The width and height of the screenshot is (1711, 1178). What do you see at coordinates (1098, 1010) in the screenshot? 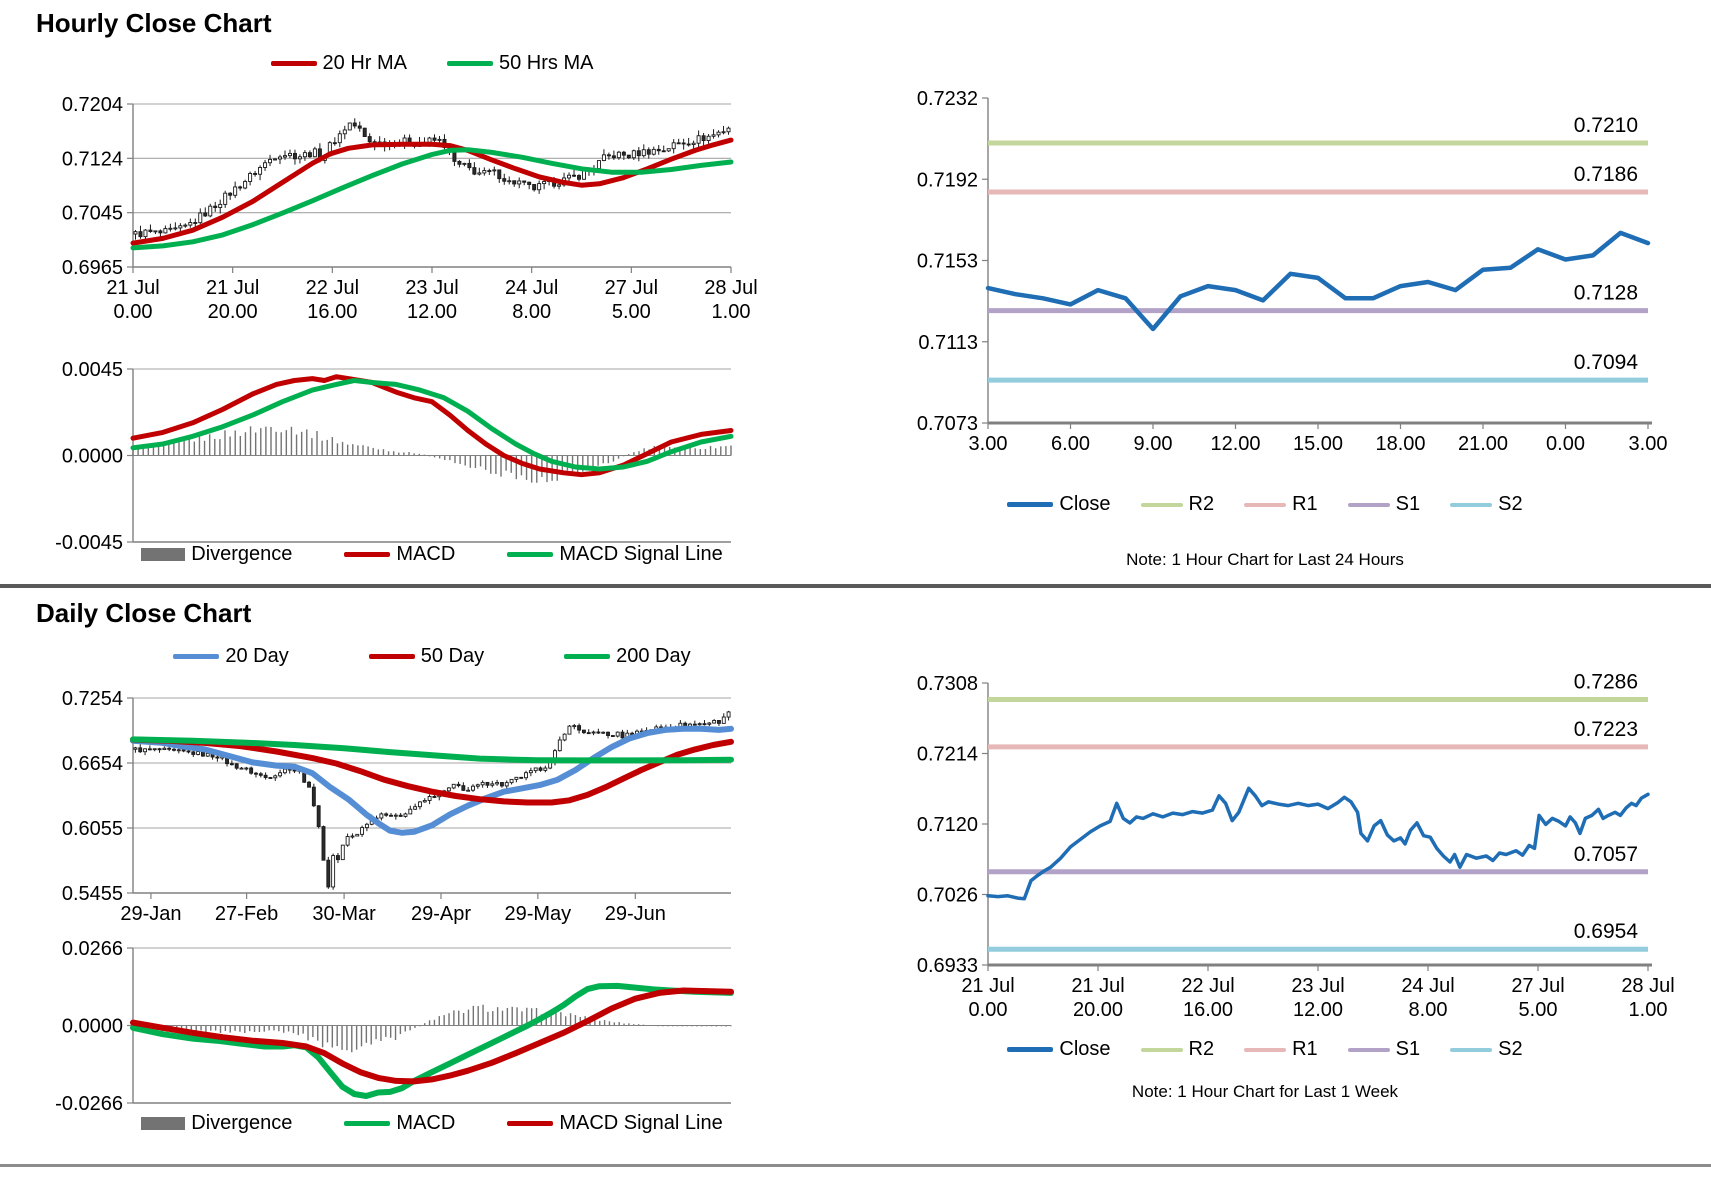
I see `svg-text: 20.00` at bounding box center [1098, 1010].